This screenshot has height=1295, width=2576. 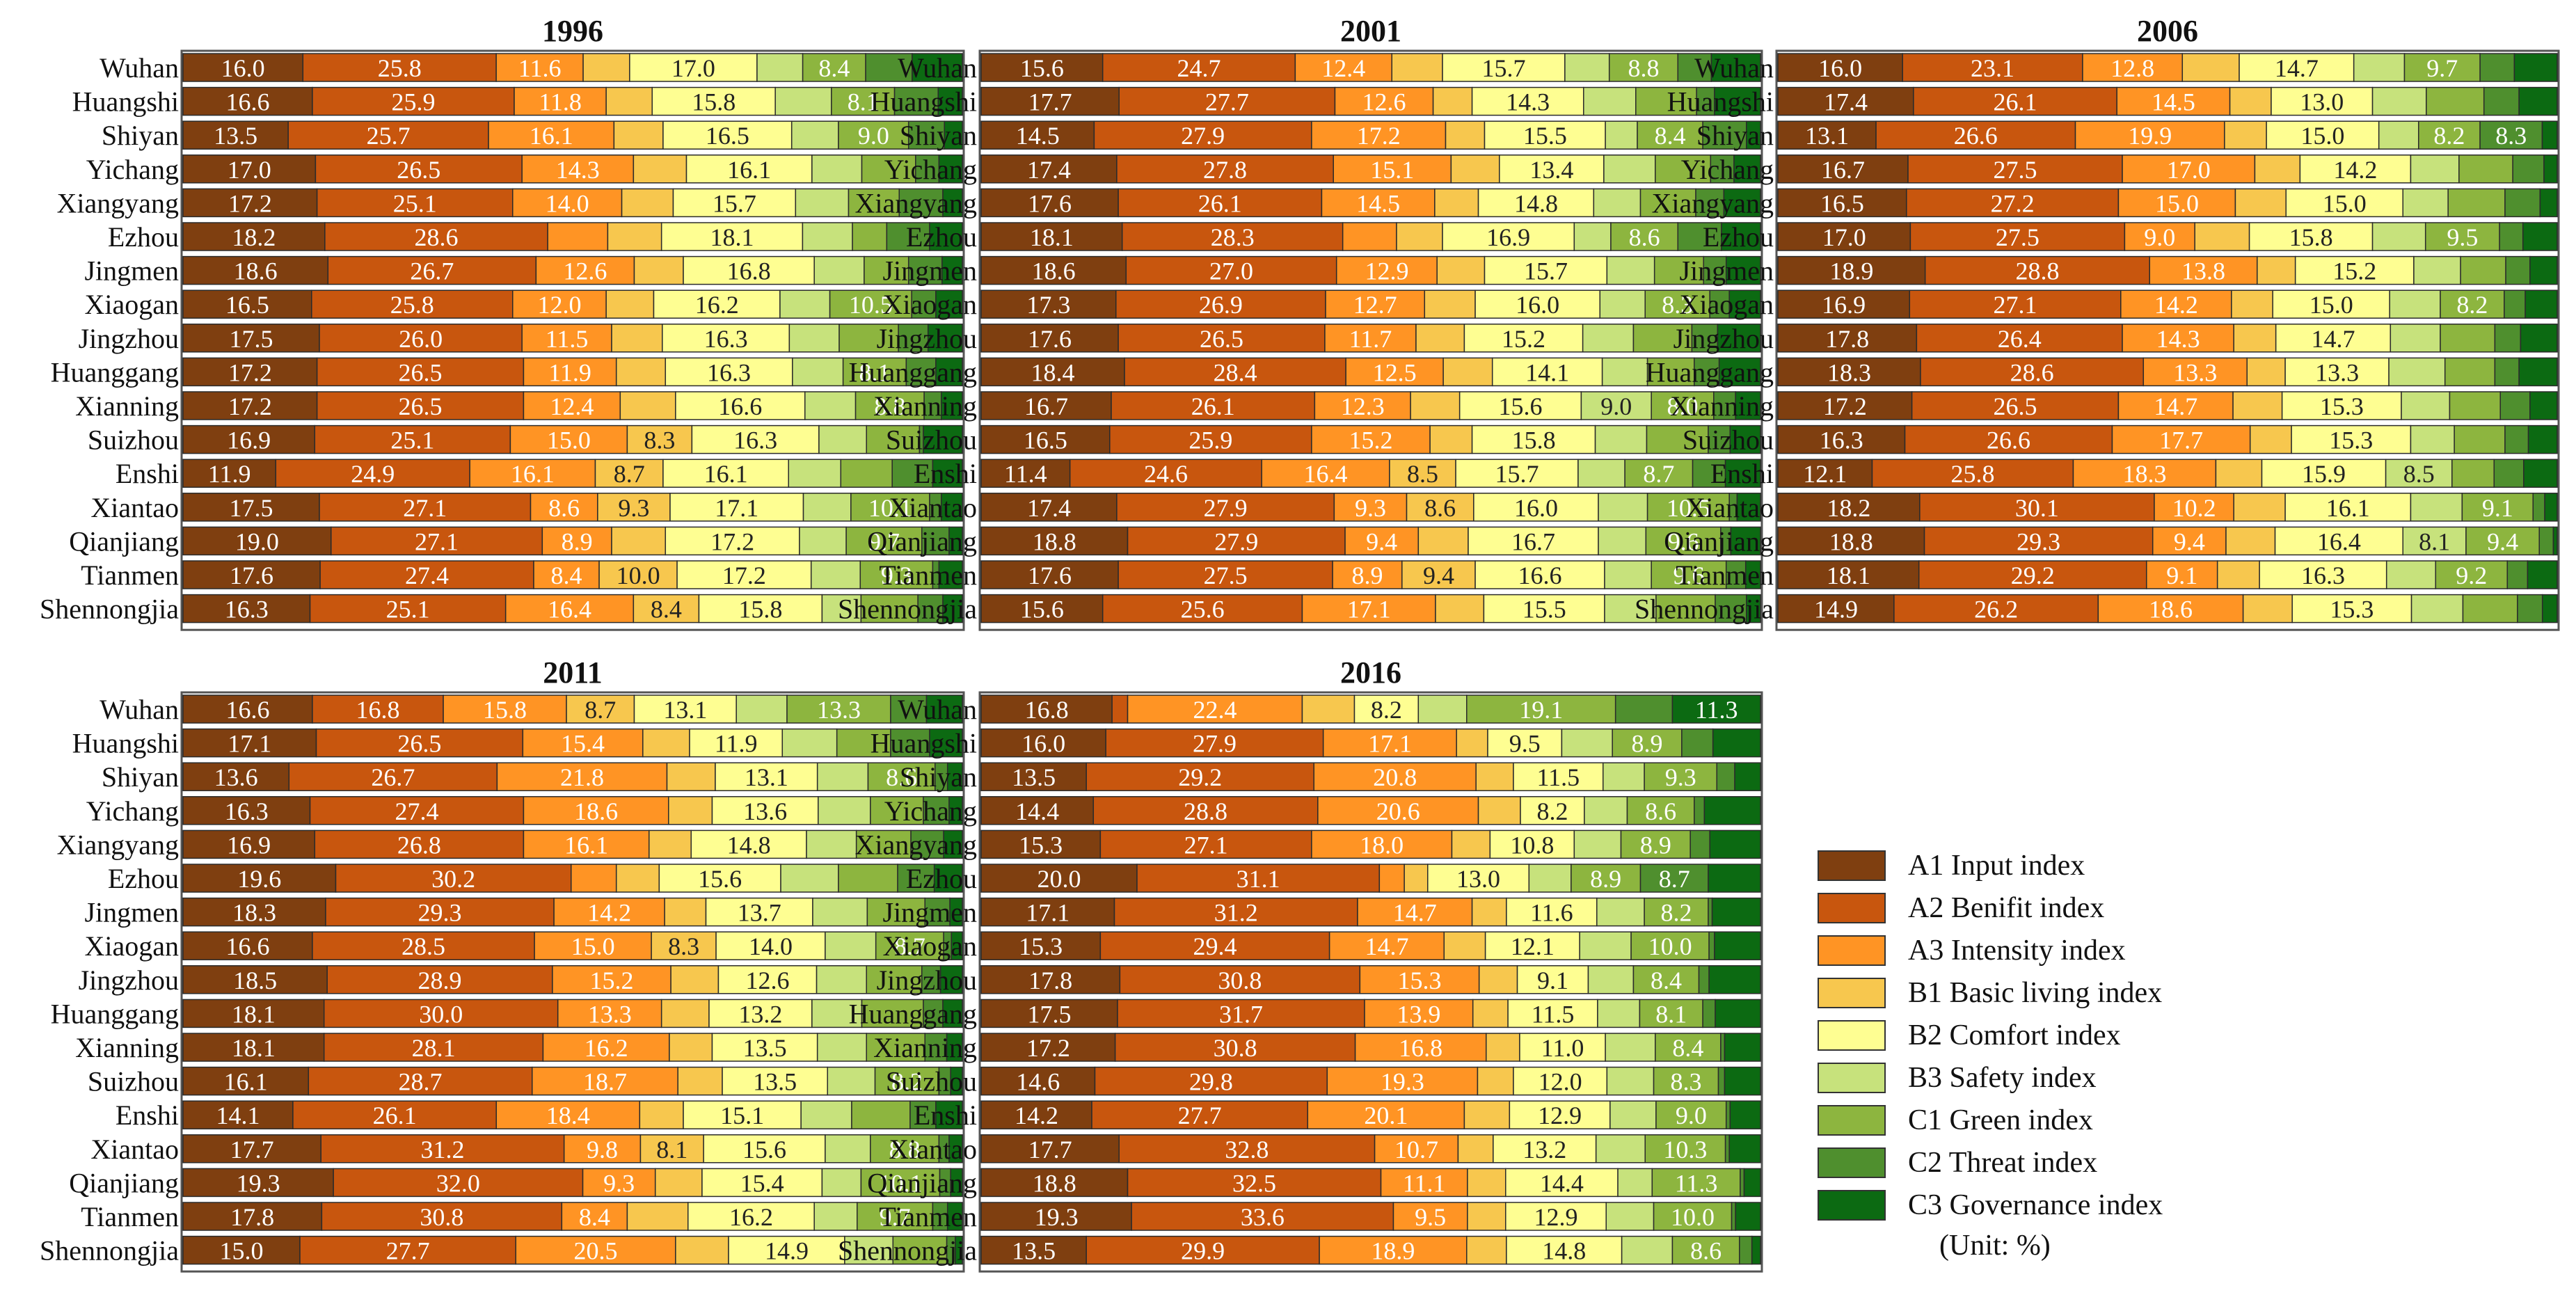 What do you see at coordinates (2150, 136) in the screenshot?
I see `data-label: 19.9` at bounding box center [2150, 136].